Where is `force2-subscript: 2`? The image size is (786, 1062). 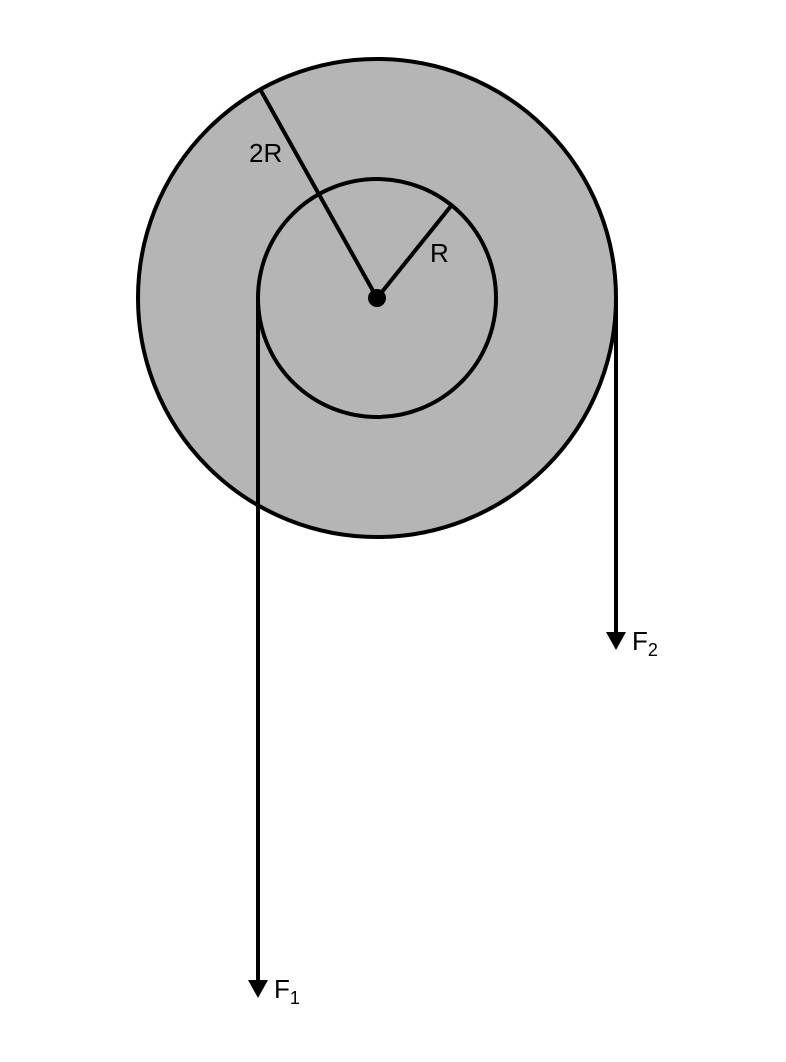 force2-subscript: 2 is located at coordinates (653, 650).